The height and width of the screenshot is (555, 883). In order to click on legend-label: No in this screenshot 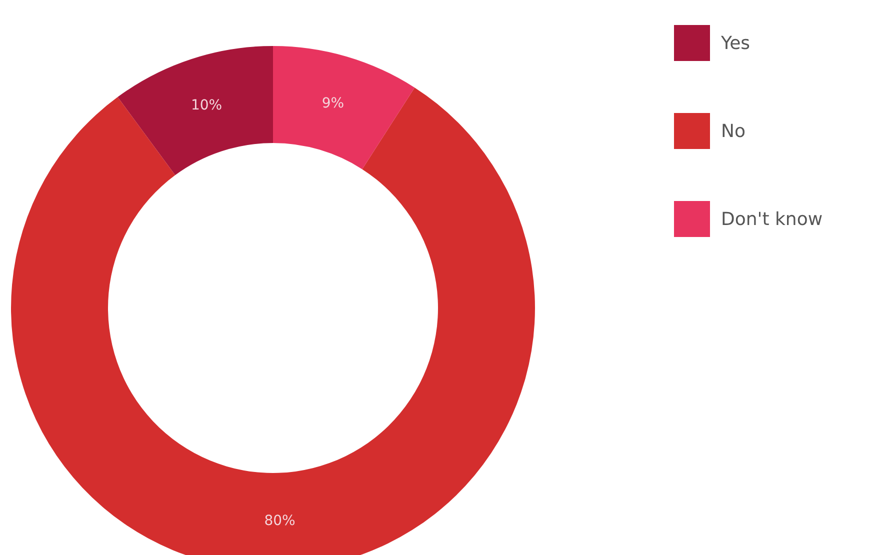, I will do `click(733, 131)`.